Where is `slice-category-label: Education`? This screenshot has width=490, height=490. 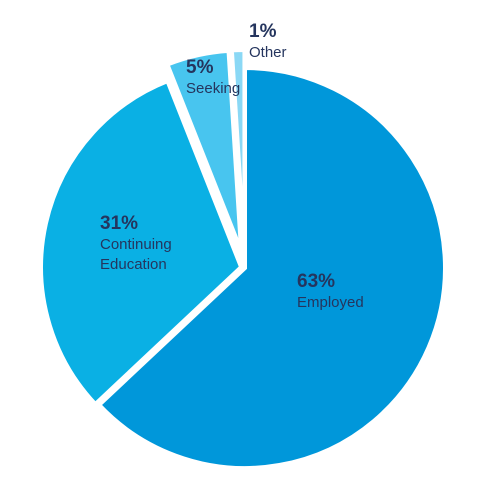
slice-category-label: Education is located at coordinates (133, 264).